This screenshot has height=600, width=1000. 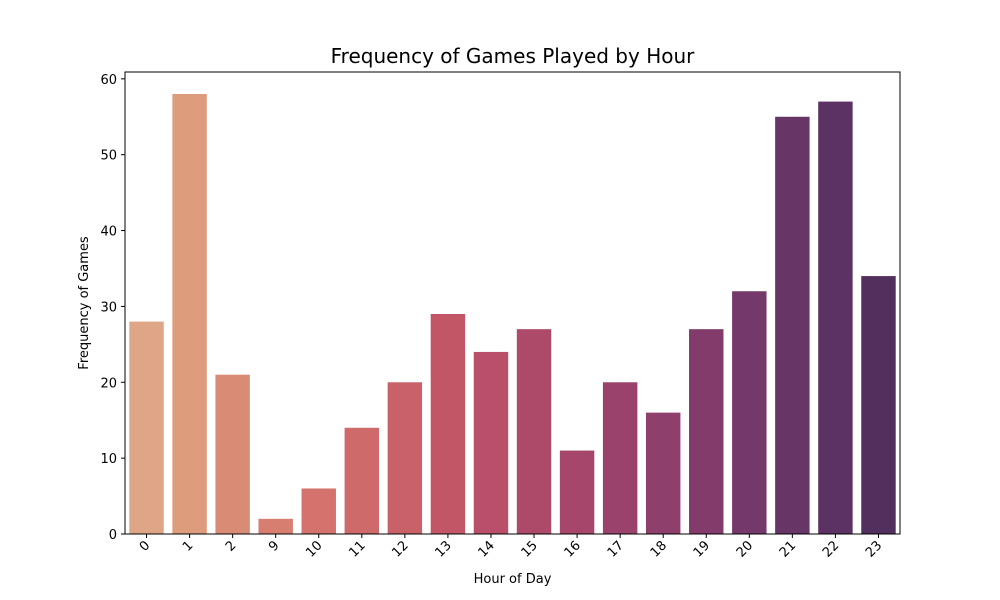 I want to click on x-tick-label: 14, so click(x=486, y=549).